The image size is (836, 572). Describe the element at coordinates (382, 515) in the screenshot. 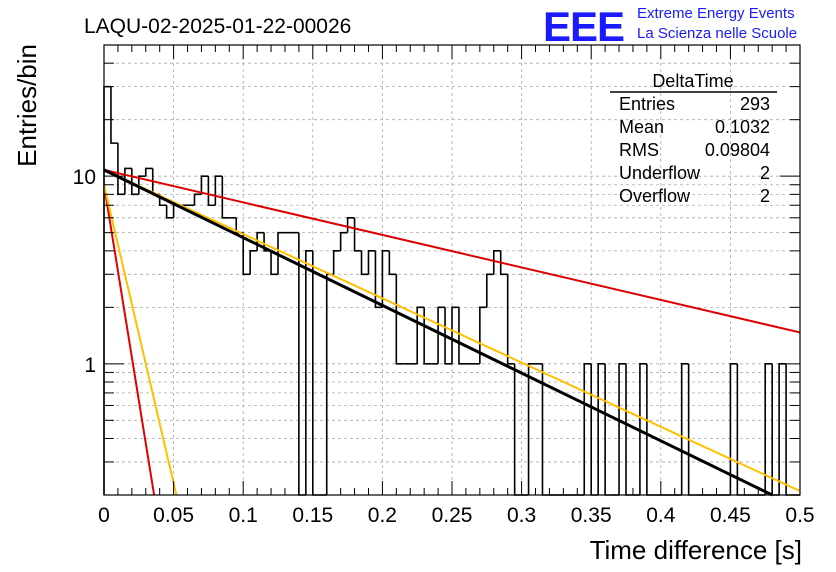

I see `x-tick-label: 0.2` at that location.